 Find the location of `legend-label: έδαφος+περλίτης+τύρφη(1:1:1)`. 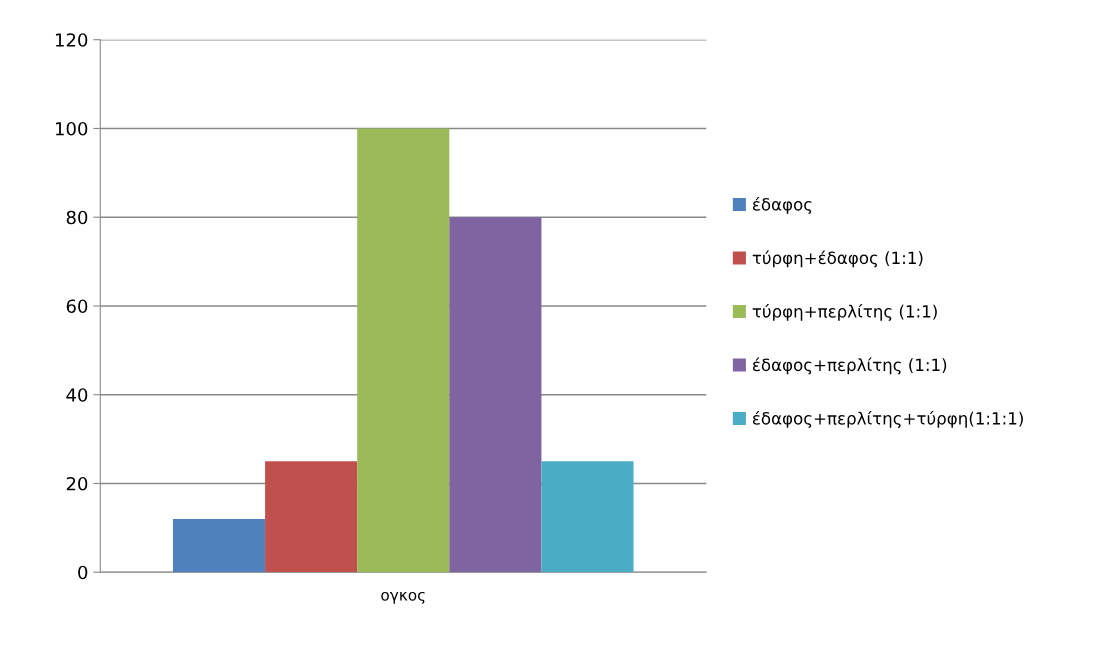

legend-label: έδαφος+περλίτης+τύρφη(1:1:1) is located at coordinates (887, 419).